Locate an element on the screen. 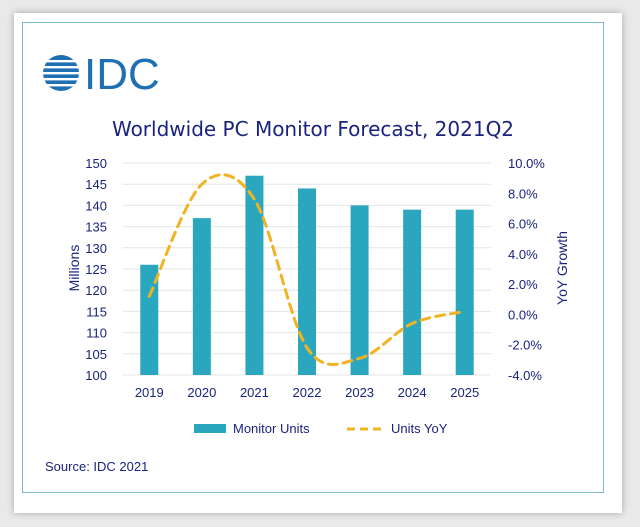 Image resolution: width=640 pixels, height=527 pixels. y-axis-left: 100 105 110 115 120 125 130 135 140 145 150 is located at coordinates (96, 269).